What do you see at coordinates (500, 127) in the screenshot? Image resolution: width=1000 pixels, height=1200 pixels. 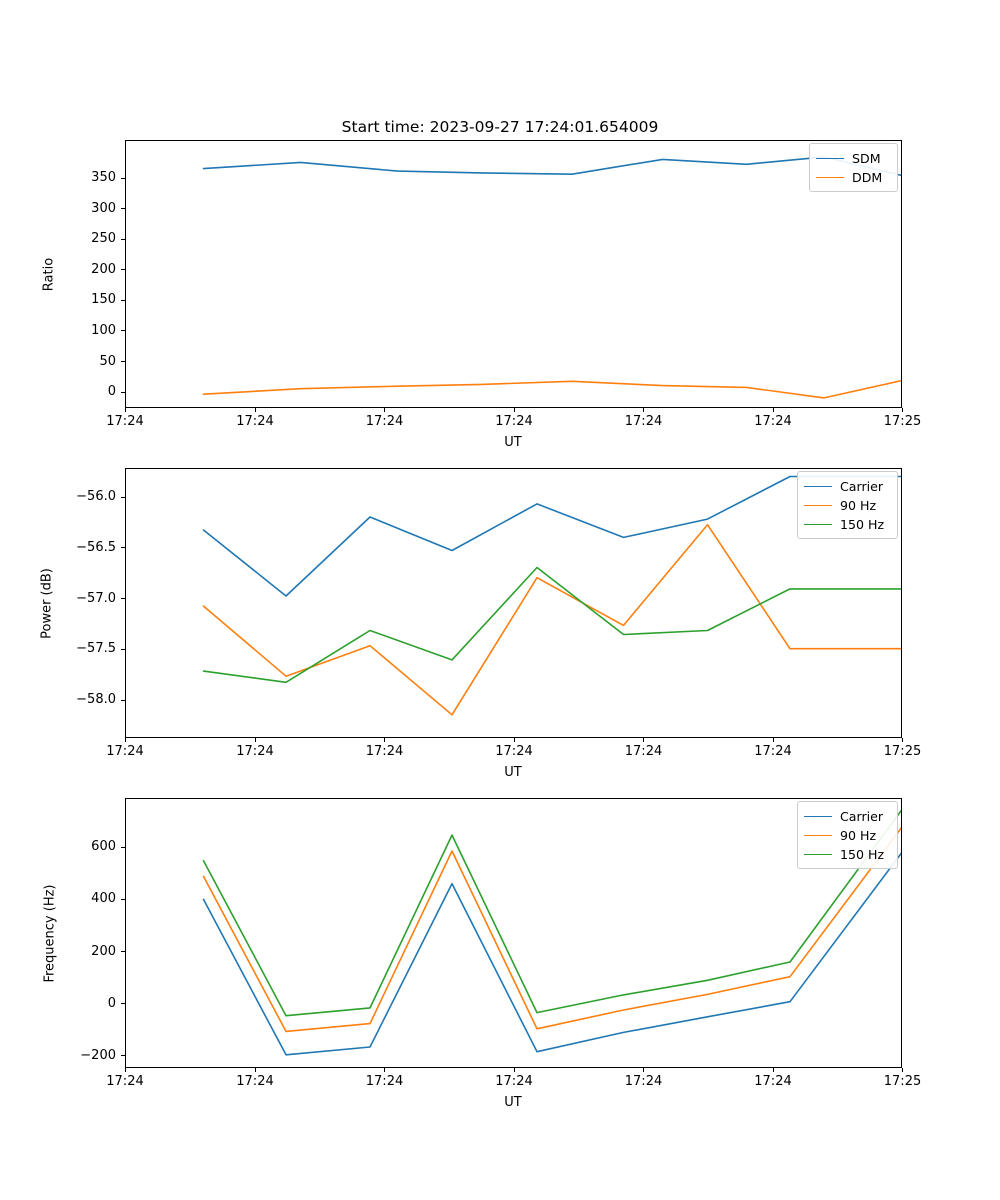 I see `page-title: Start time: 2023-09-27 17:24:01.654009` at bounding box center [500, 127].